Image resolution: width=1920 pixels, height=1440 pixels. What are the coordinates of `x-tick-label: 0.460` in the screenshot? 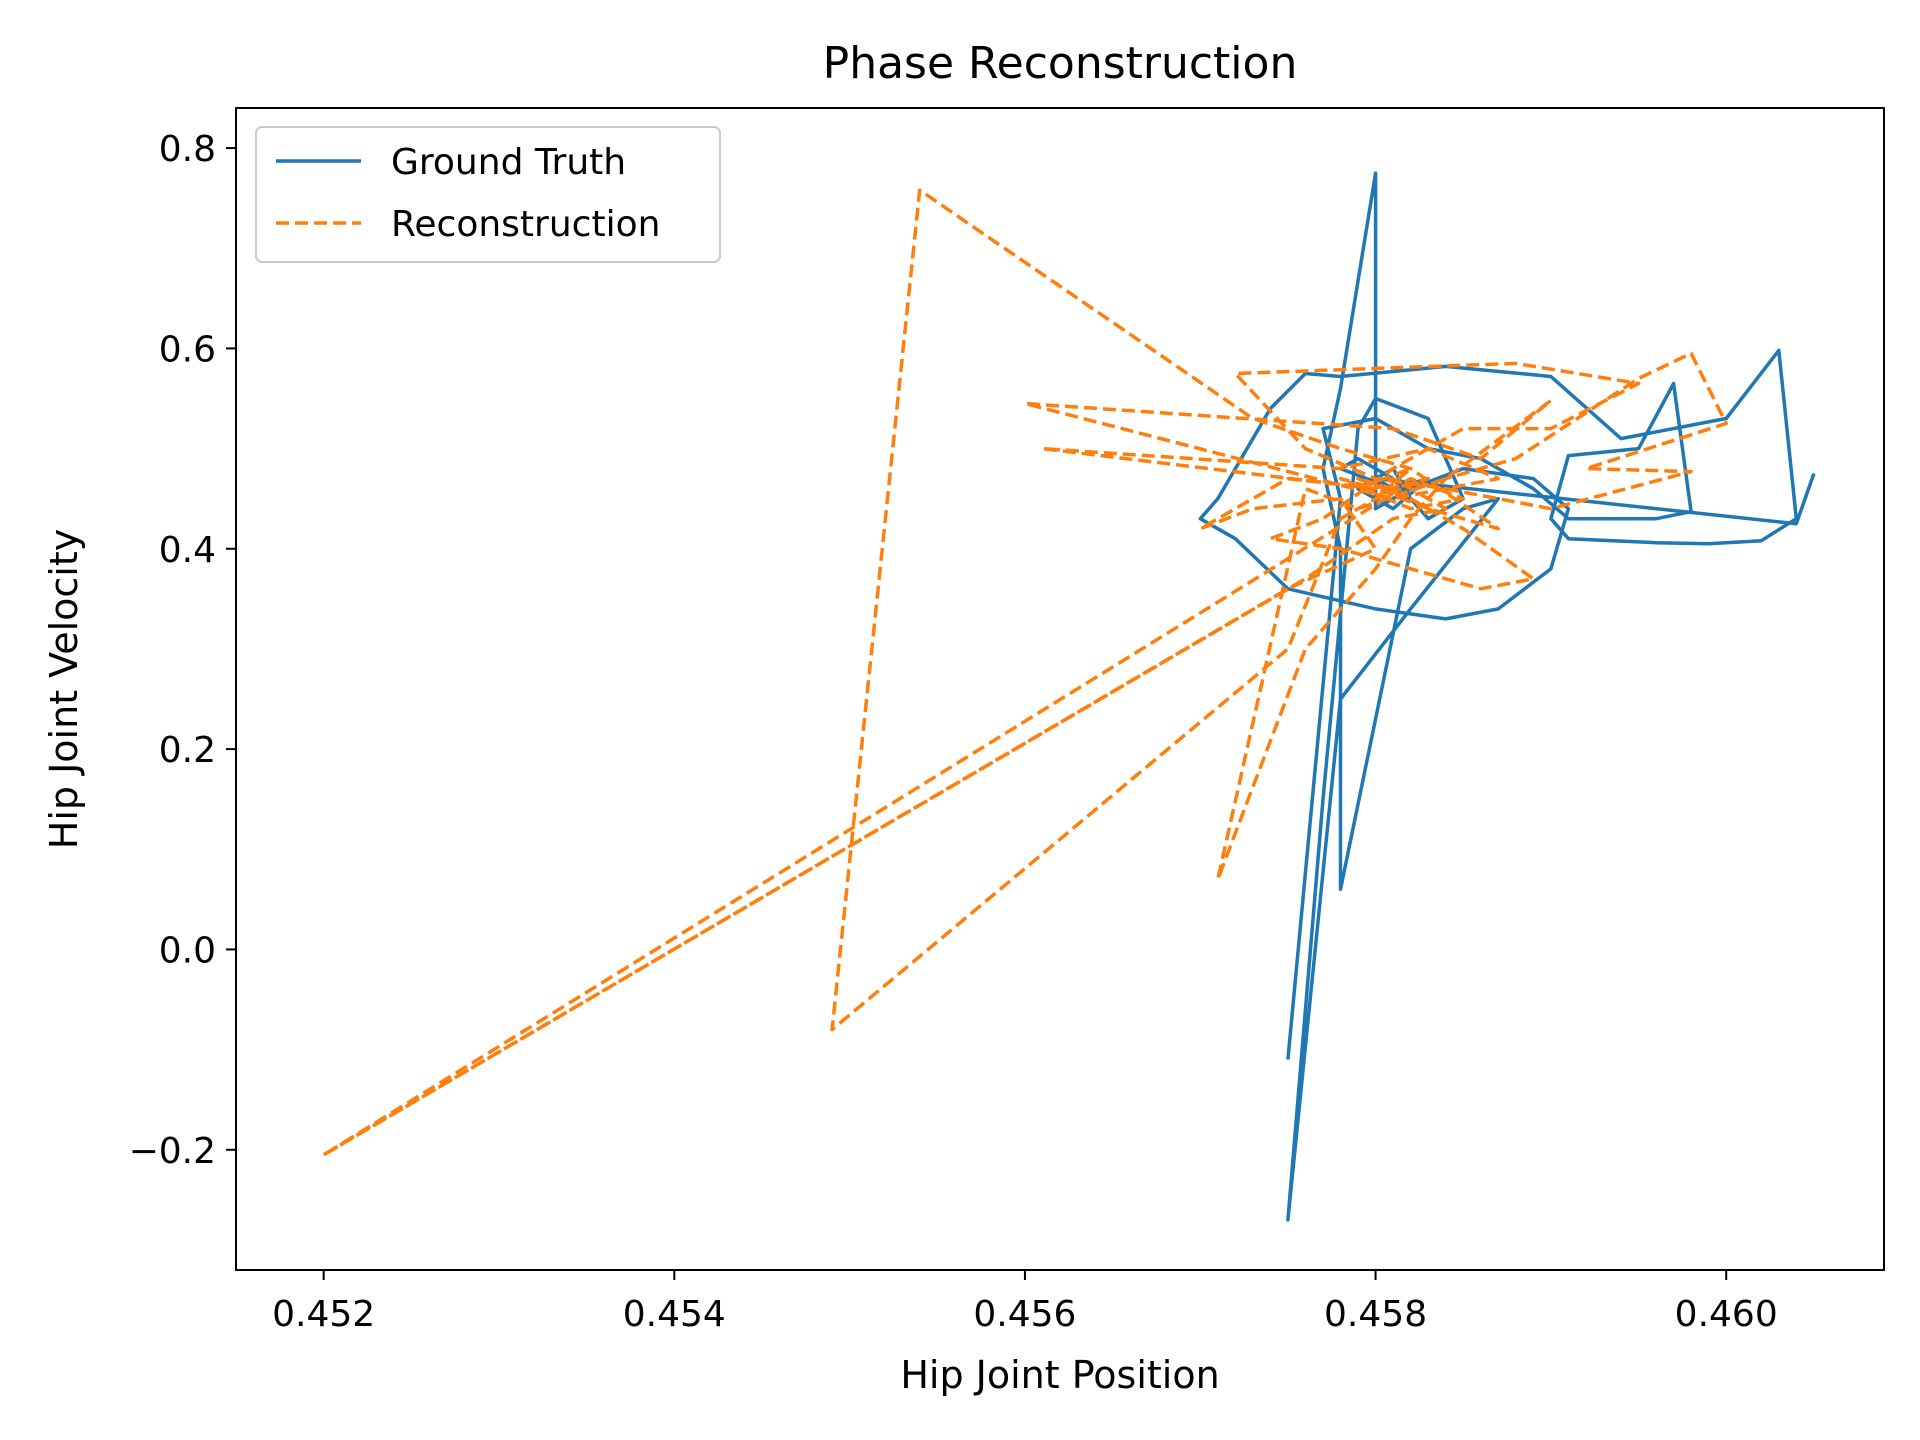 It's located at (1726, 1314).